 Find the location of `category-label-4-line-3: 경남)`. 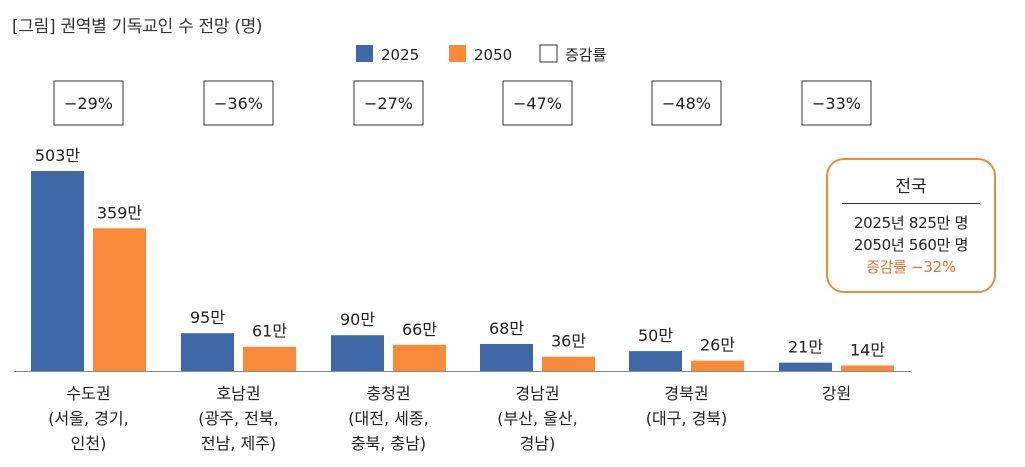

category-label-4-line-3: 경남) is located at coordinates (538, 443).